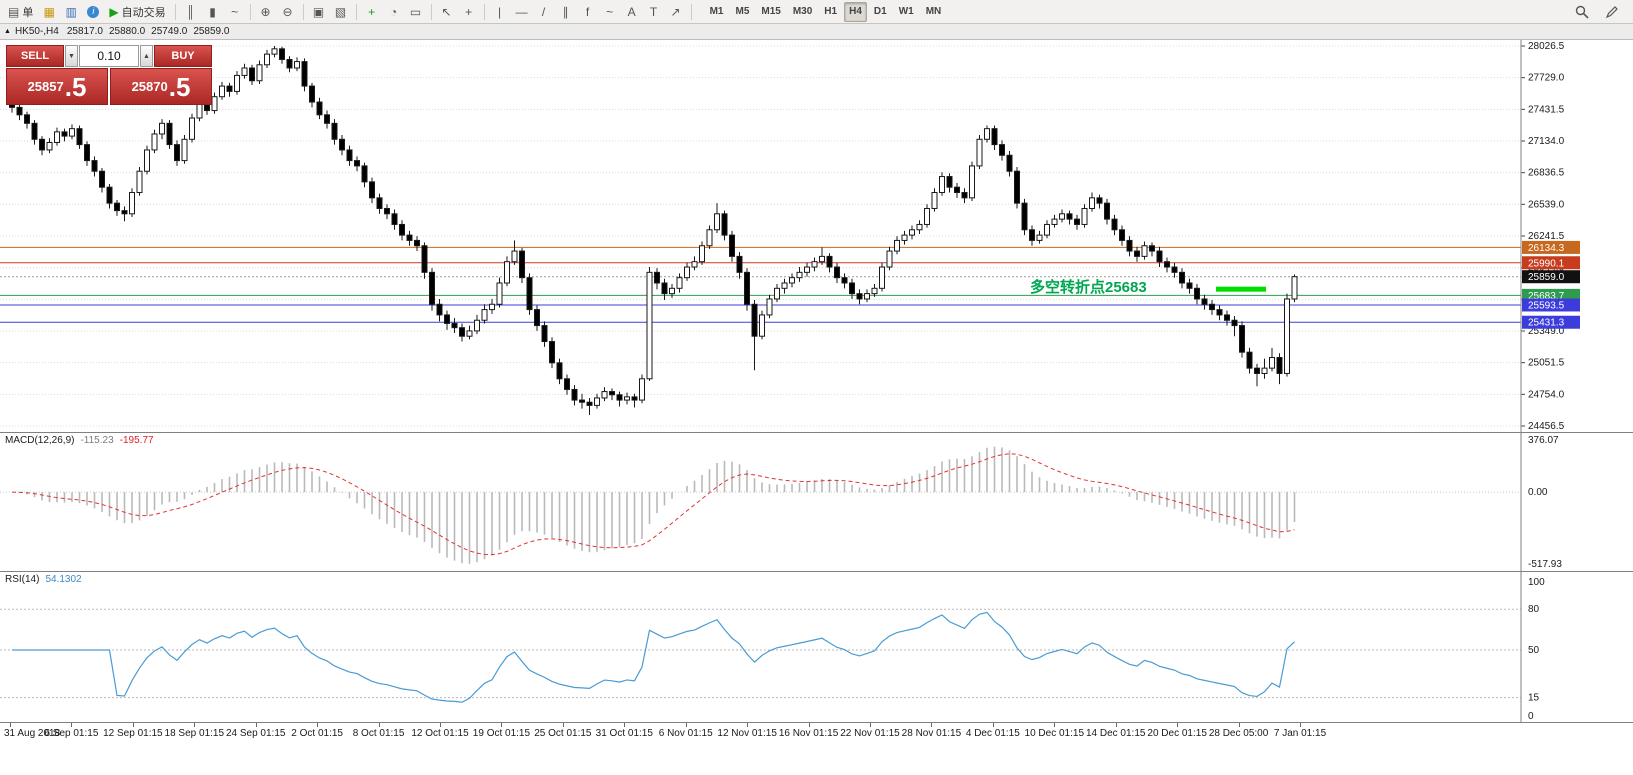 Image resolution: width=1633 pixels, height=775 pixels. I want to click on elliott-waves-button: ~, so click(610, 12).